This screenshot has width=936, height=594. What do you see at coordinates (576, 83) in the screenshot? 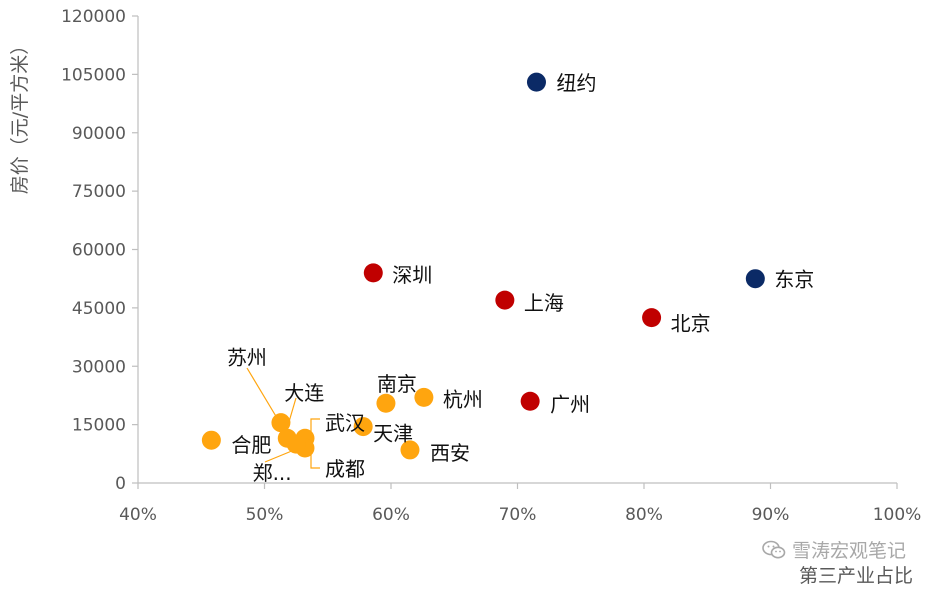
I see `point-label: 纽约` at bounding box center [576, 83].